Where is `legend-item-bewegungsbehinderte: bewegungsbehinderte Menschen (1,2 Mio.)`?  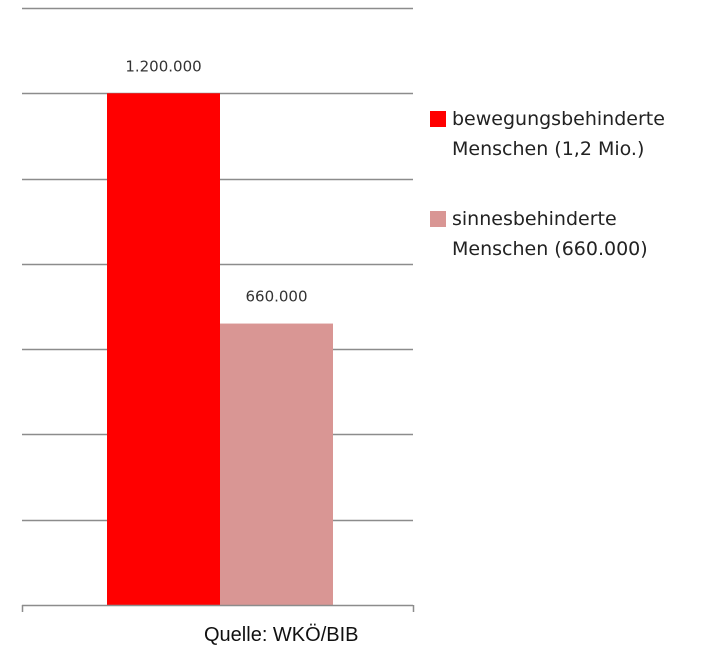
legend-item-bewegungsbehinderte: bewegungsbehinderte Menschen (1,2 Mio.) is located at coordinates (565, 134).